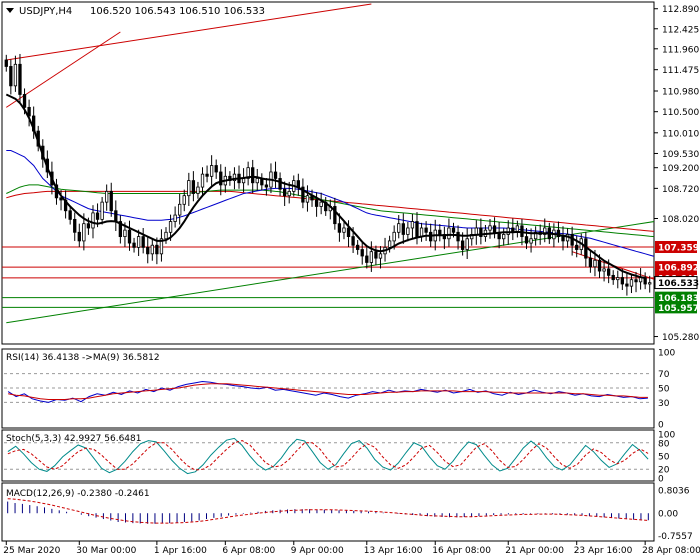 The height and width of the screenshot is (560, 700). I want to click on macd-plot-area, so click(328, 511).